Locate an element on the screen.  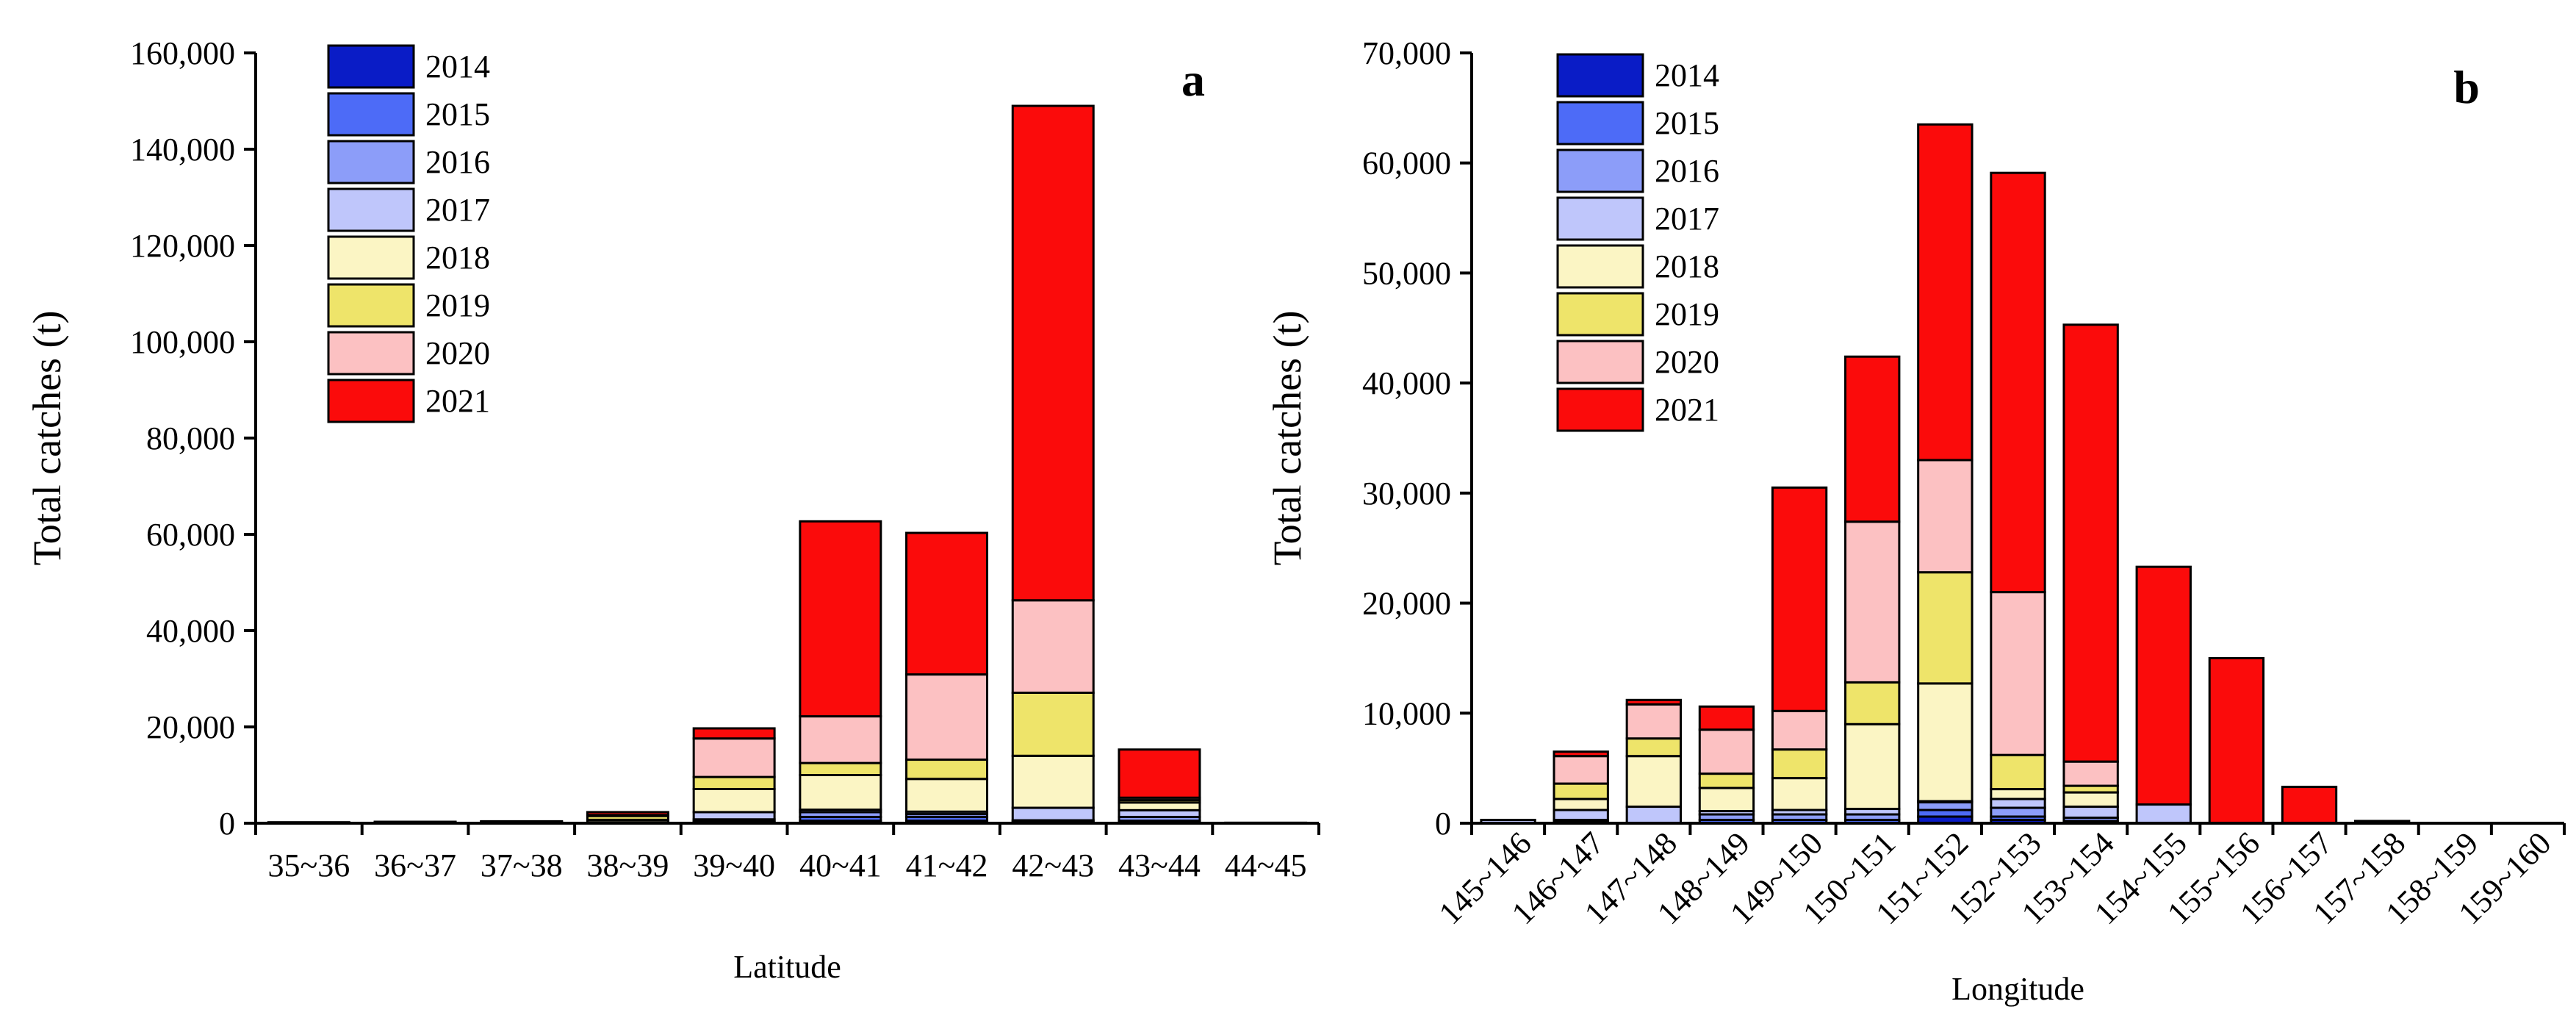
bar-segment-38~39-2021 is located at coordinates (627, 814).